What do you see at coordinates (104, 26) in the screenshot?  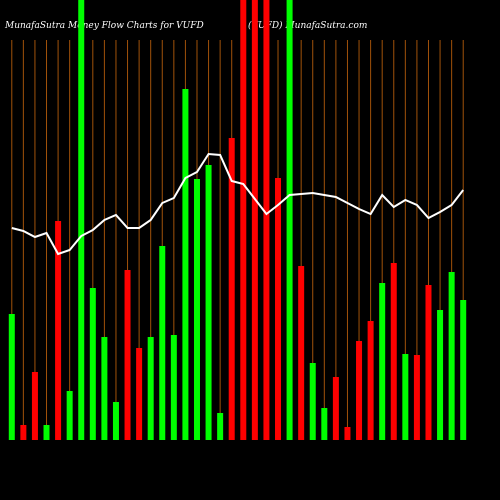 I see `chart-title: MunafaSutra Money Flow Charts for VUFD` at bounding box center [104, 26].